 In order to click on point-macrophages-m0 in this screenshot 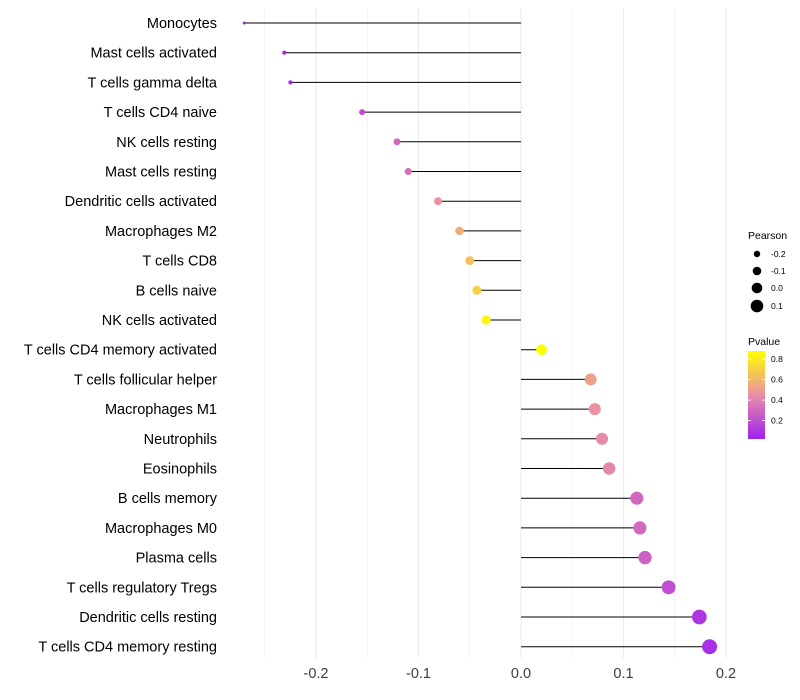, I will do `click(640, 528)`.